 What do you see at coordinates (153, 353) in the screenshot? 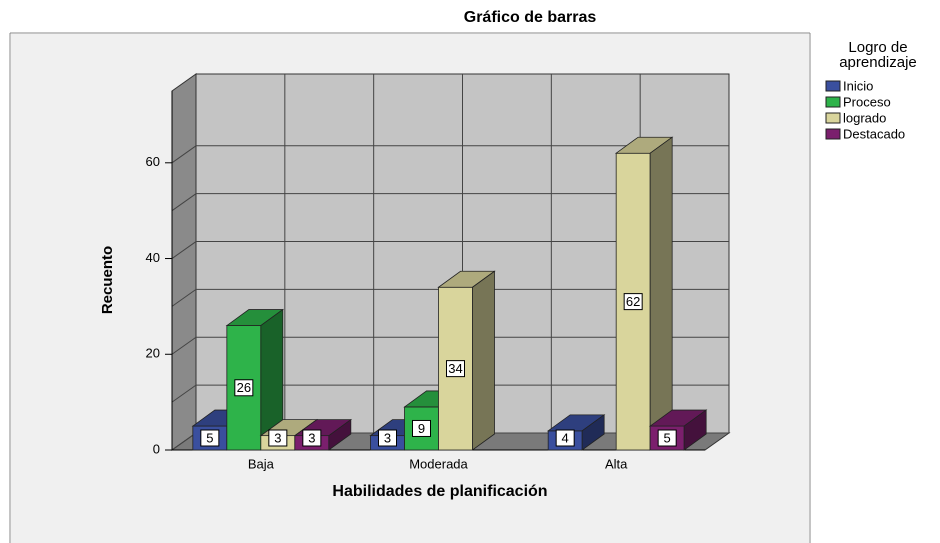
I see `y-tick-label: 20` at bounding box center [153, 353].